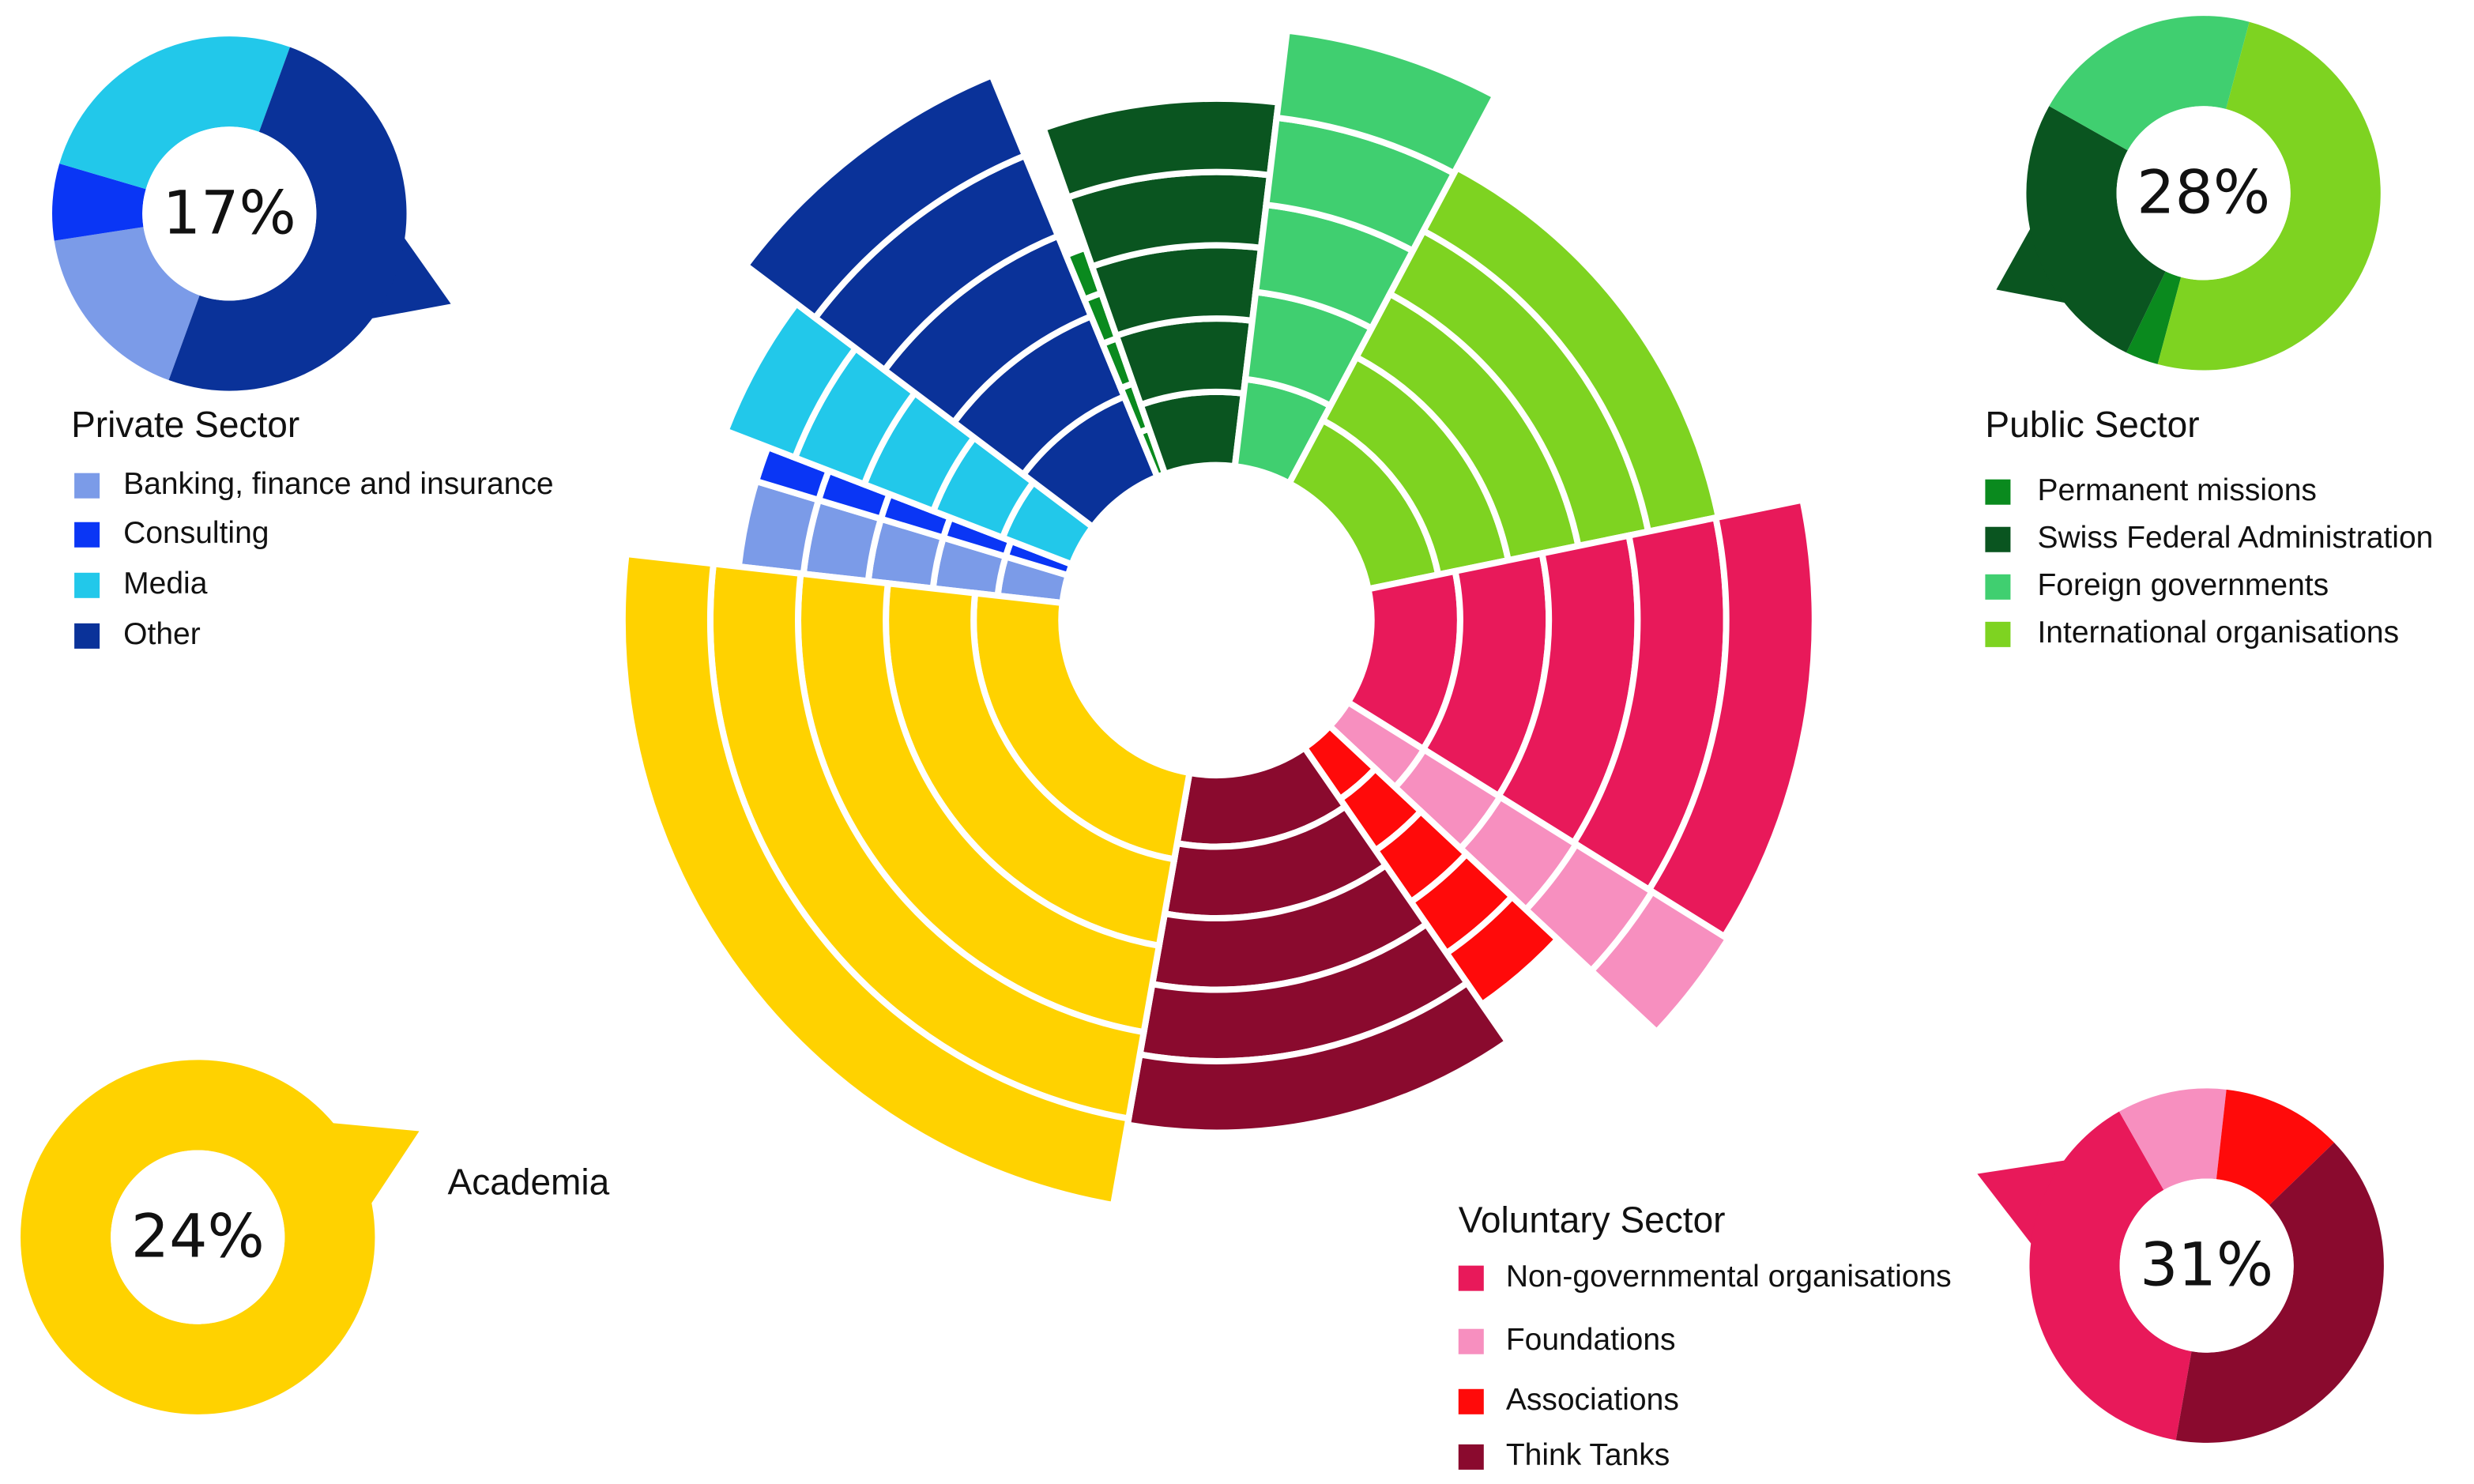 The width and height of the screenshot is (2474, 1484). Describe the element at coordinates (185, 424) in the screenshot. I see `sector-title: Private Sector` at that location.